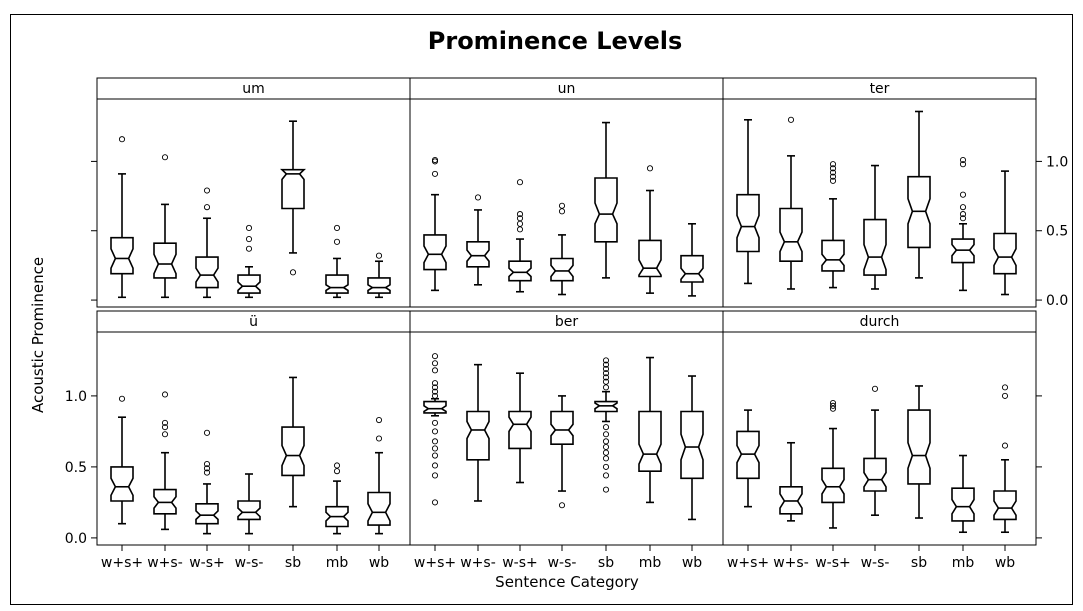 This screenshot has height=611, width=1083. I want to click on x-tick-label: w-s+, so click(833, 563).